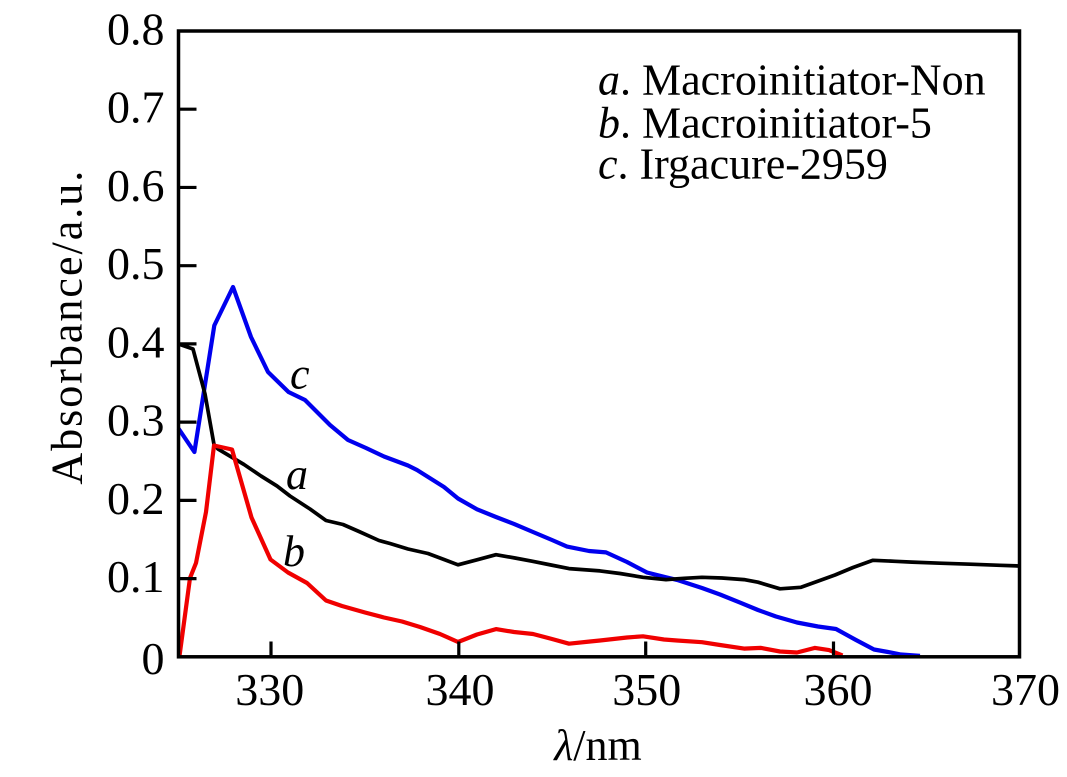 The image size is (1067, 777). Describe the element at coordinates (136, 107) in the screenshot. I see `svg-text: 0.7` at that location.